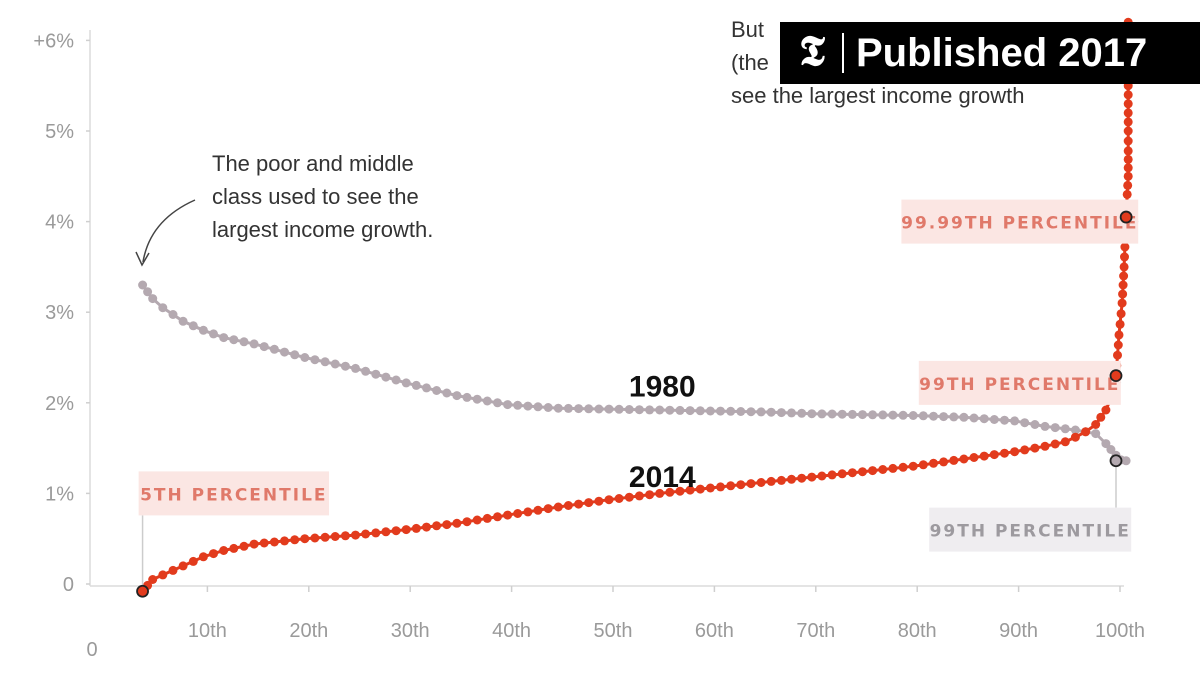  I want to click on y-tick-label: 0, so click(68, 585).